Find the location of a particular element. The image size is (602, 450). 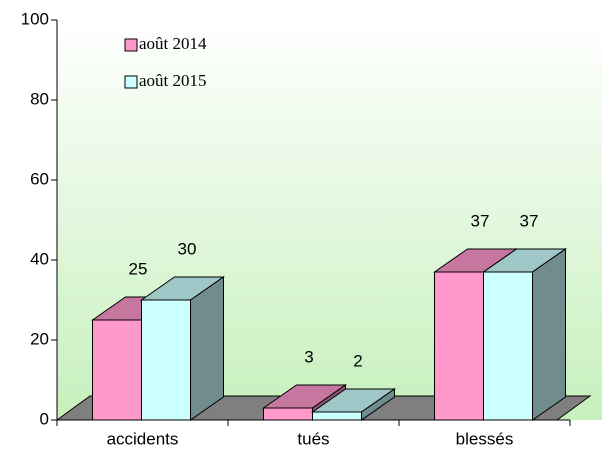

y-tick-label: 60 is located at coordinates (39, 178).